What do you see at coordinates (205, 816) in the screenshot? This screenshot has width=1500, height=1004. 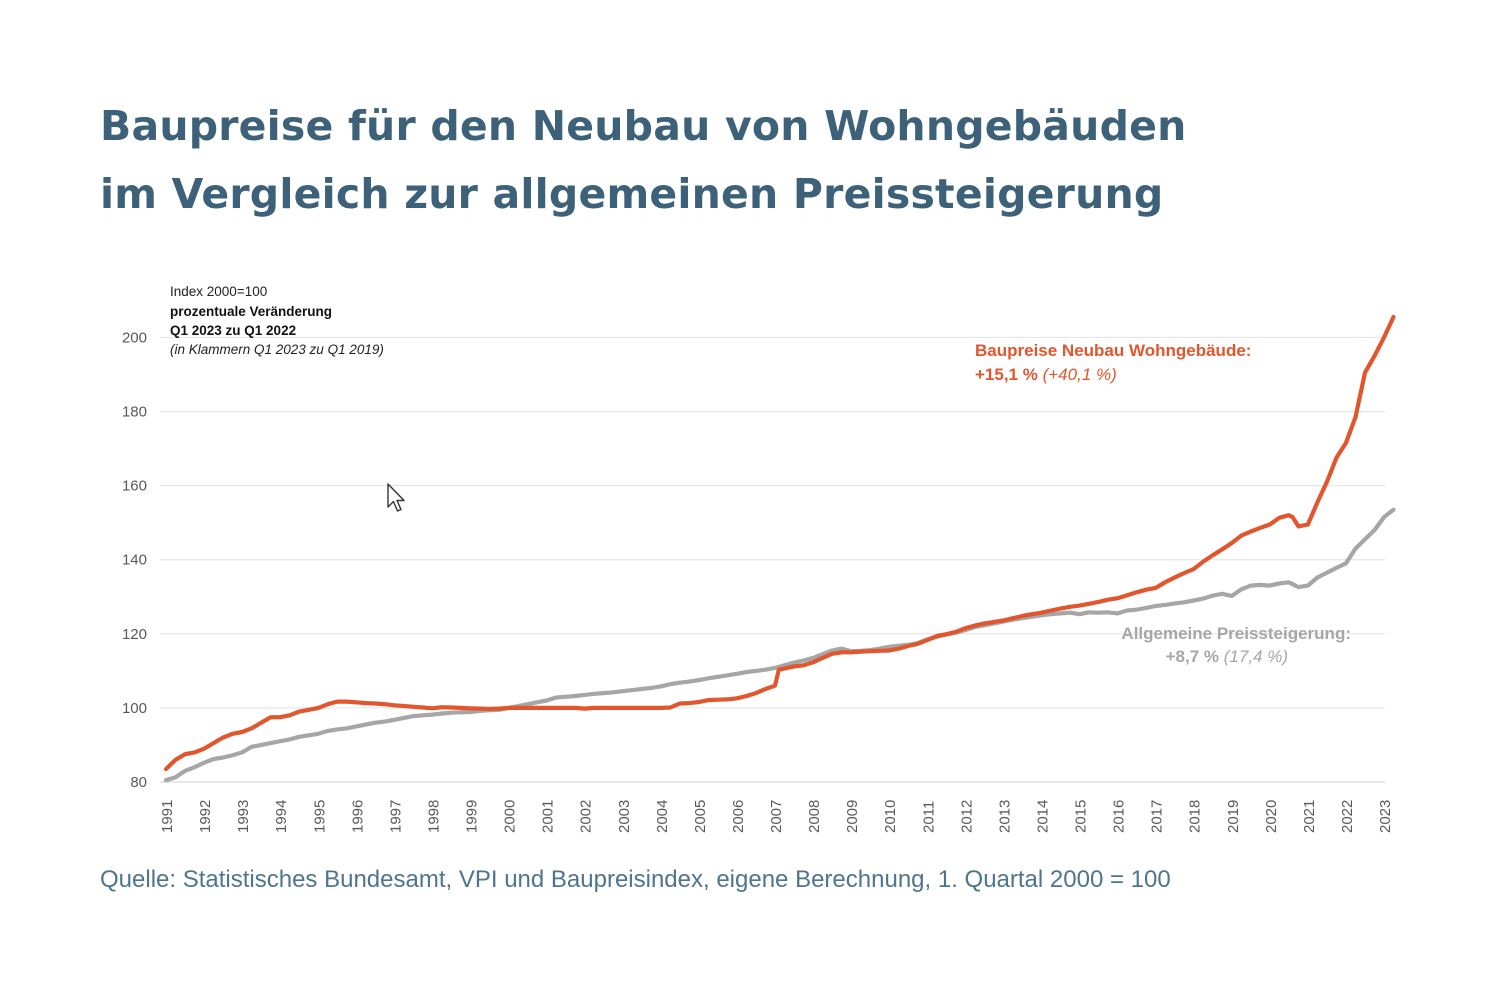 I see `x-tick-label: 1992` at bounding box center [205, 816].